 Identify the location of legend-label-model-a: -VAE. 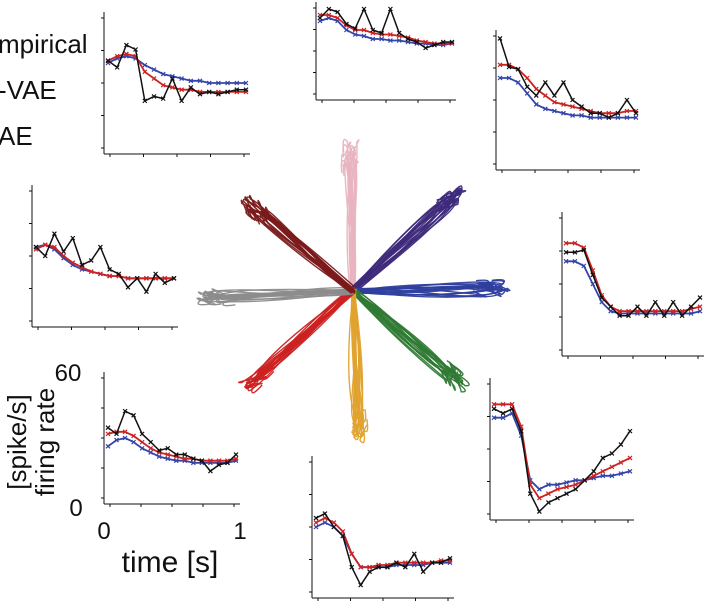
(28, 90).